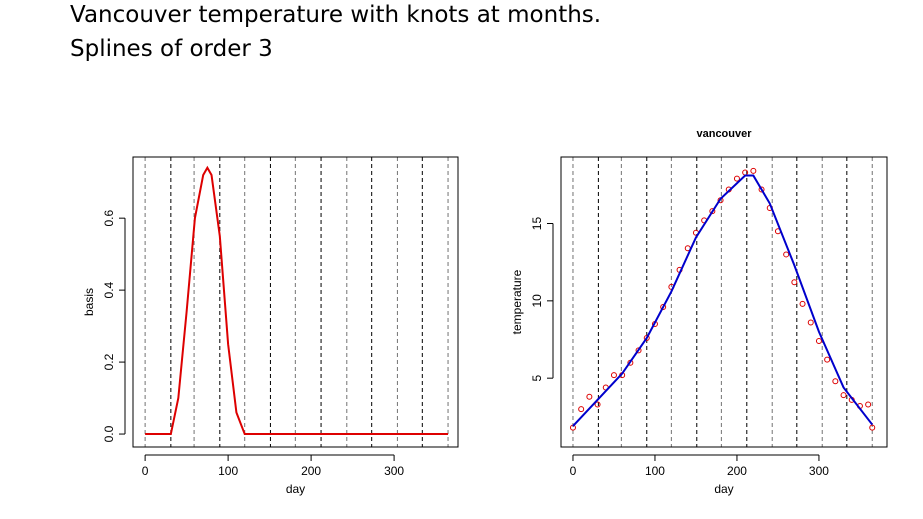 This screenshot has height=519, width=923. Describe the element at coordinates (537, 301) in the screenshot. I see `y-tick-label: 10` at that location.